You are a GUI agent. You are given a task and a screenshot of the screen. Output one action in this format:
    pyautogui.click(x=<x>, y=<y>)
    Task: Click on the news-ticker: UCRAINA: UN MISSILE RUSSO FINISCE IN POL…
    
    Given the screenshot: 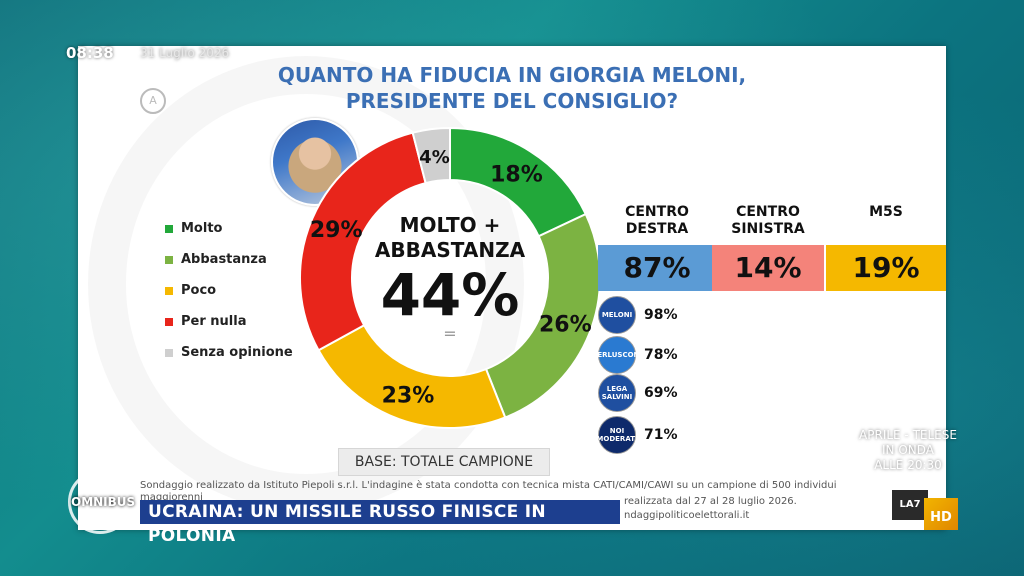 What is the action you would take?
    pyautogui.click(x=380, y=523)
    